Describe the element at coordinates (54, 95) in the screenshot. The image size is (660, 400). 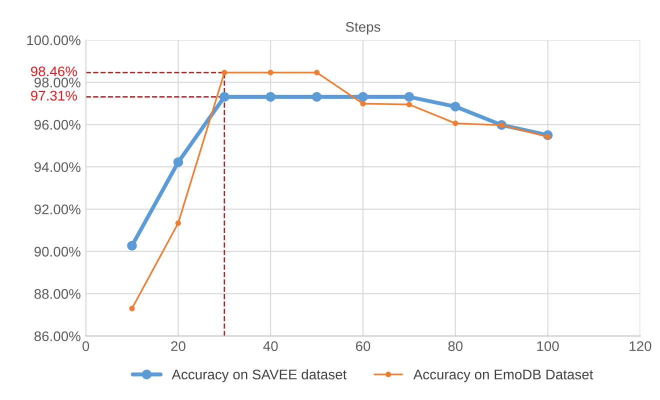
I see `ref-line-label: 97.31%` at that location.